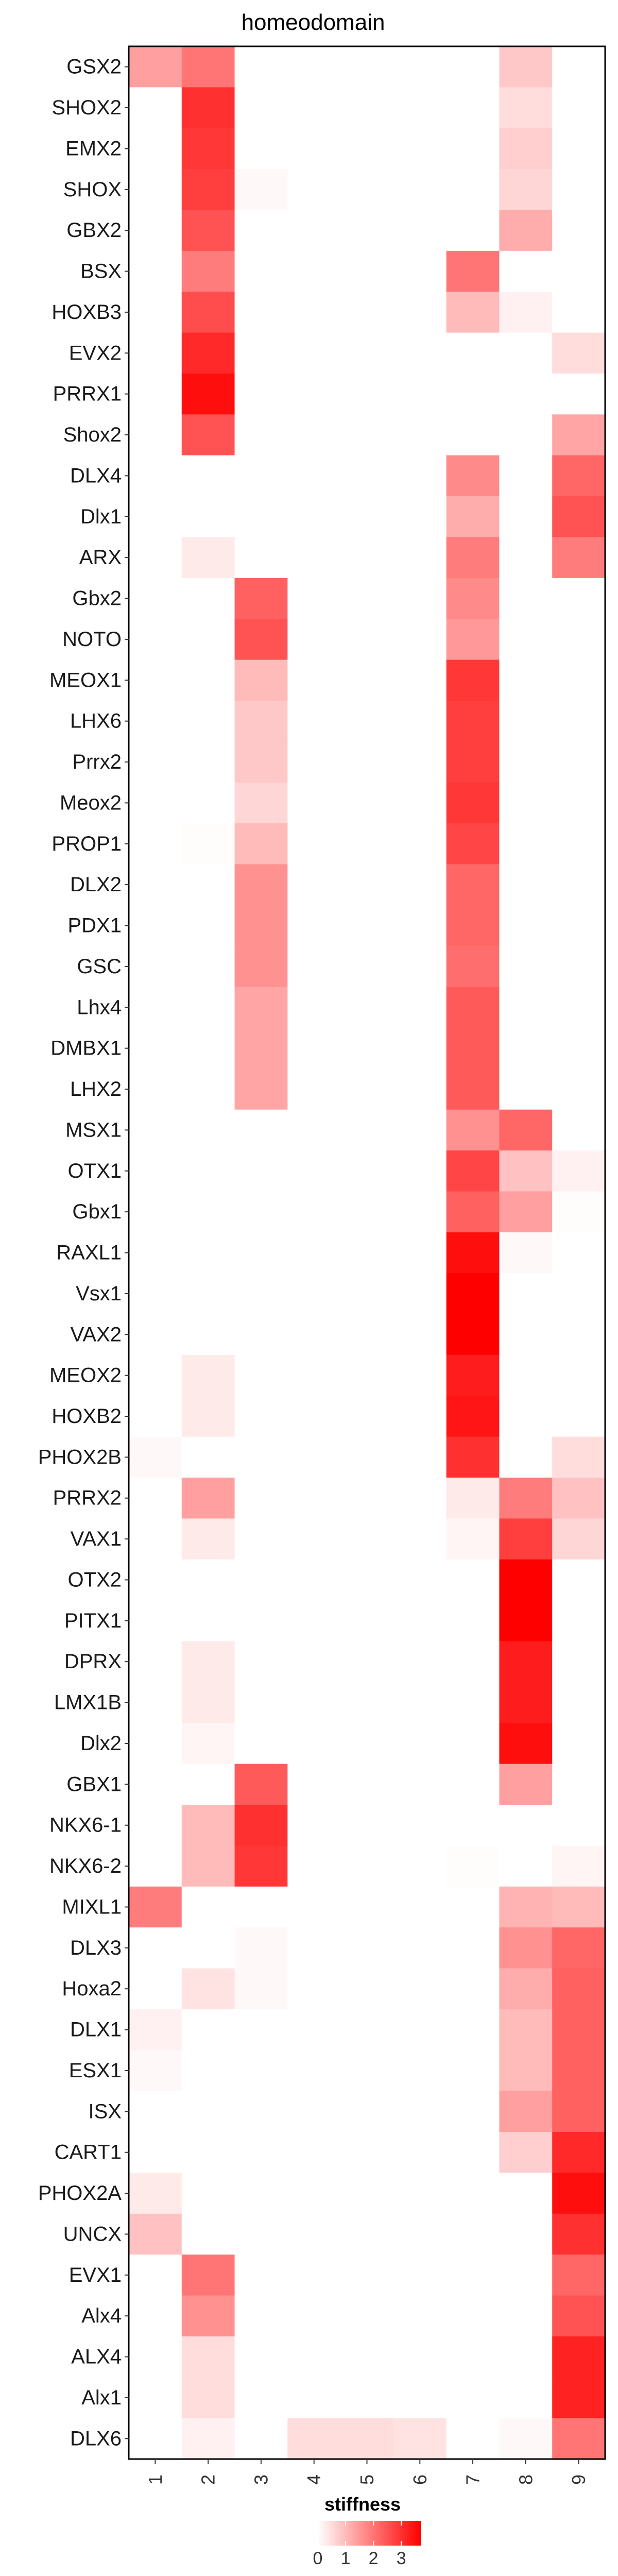 This screenshot has width=618, height=2576. I want to click on column-label: 9, so click(578, 2480).